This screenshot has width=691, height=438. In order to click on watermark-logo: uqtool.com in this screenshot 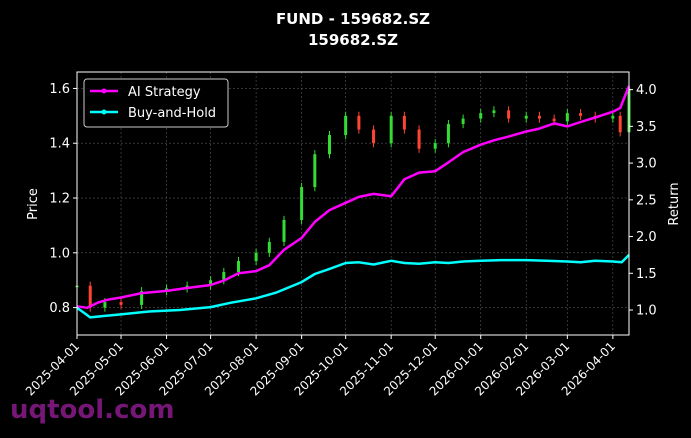, I will do `click(92, 410)`.